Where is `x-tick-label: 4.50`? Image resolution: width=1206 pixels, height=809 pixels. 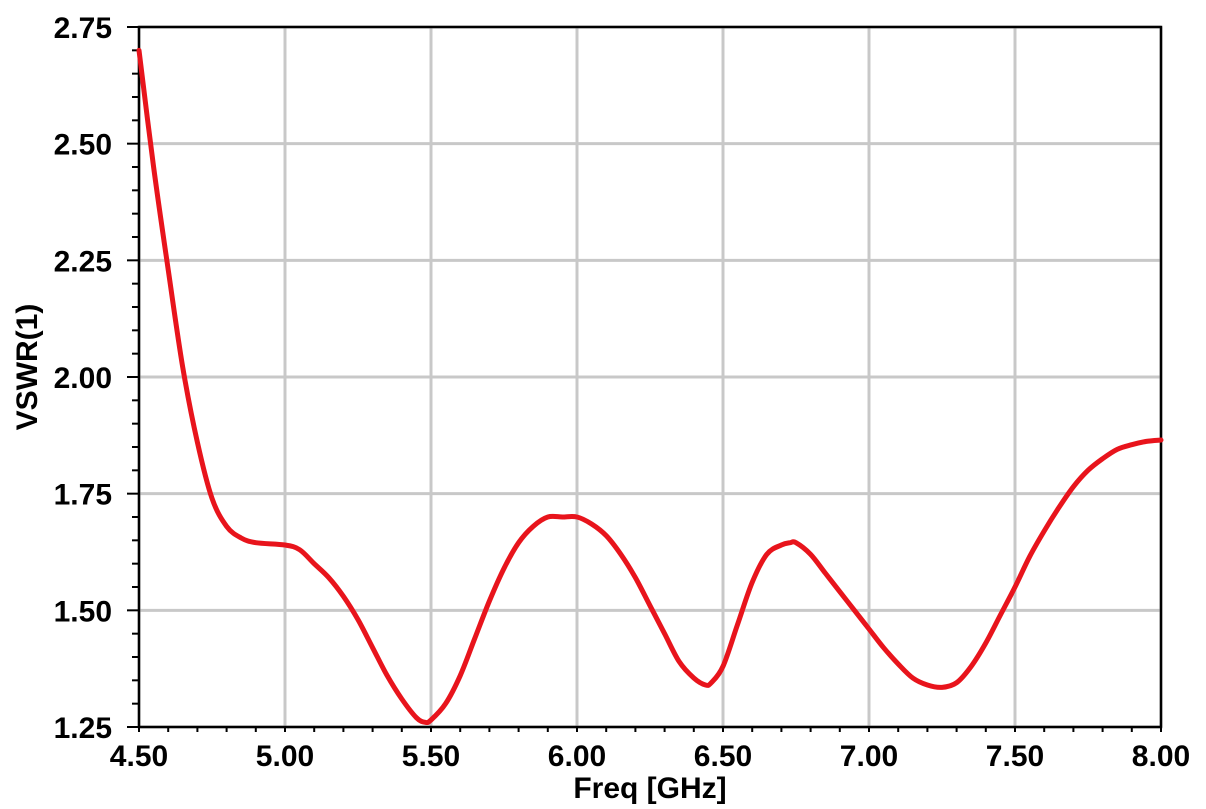
x-tick-label: 4.50 is located at coordinates (139, 756).